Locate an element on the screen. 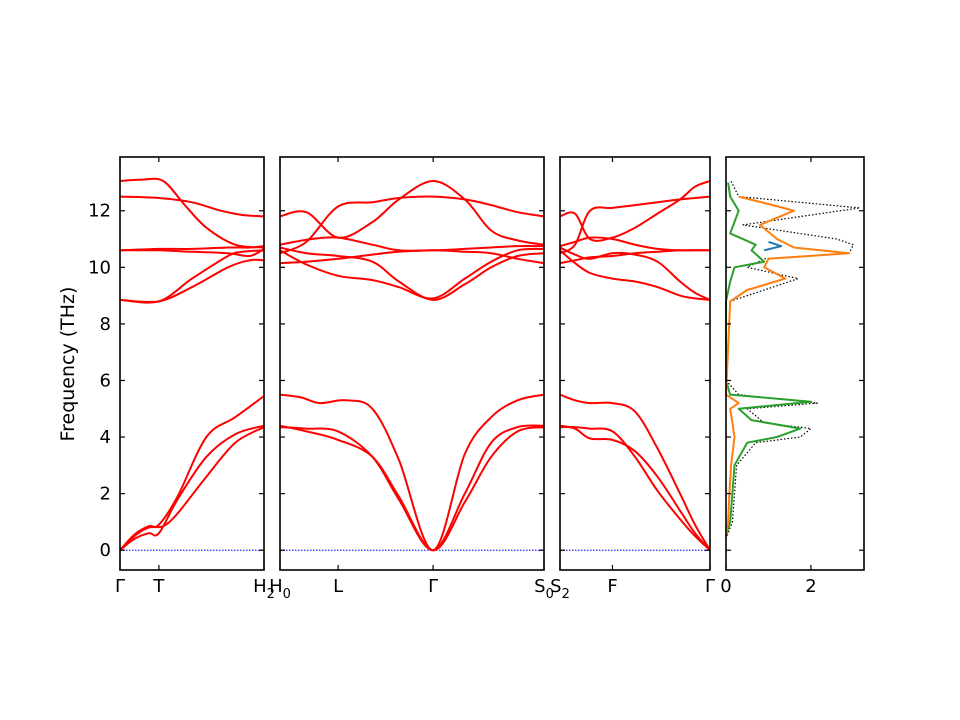  y-tick-label: 0 is located at coordinates (105, 550).